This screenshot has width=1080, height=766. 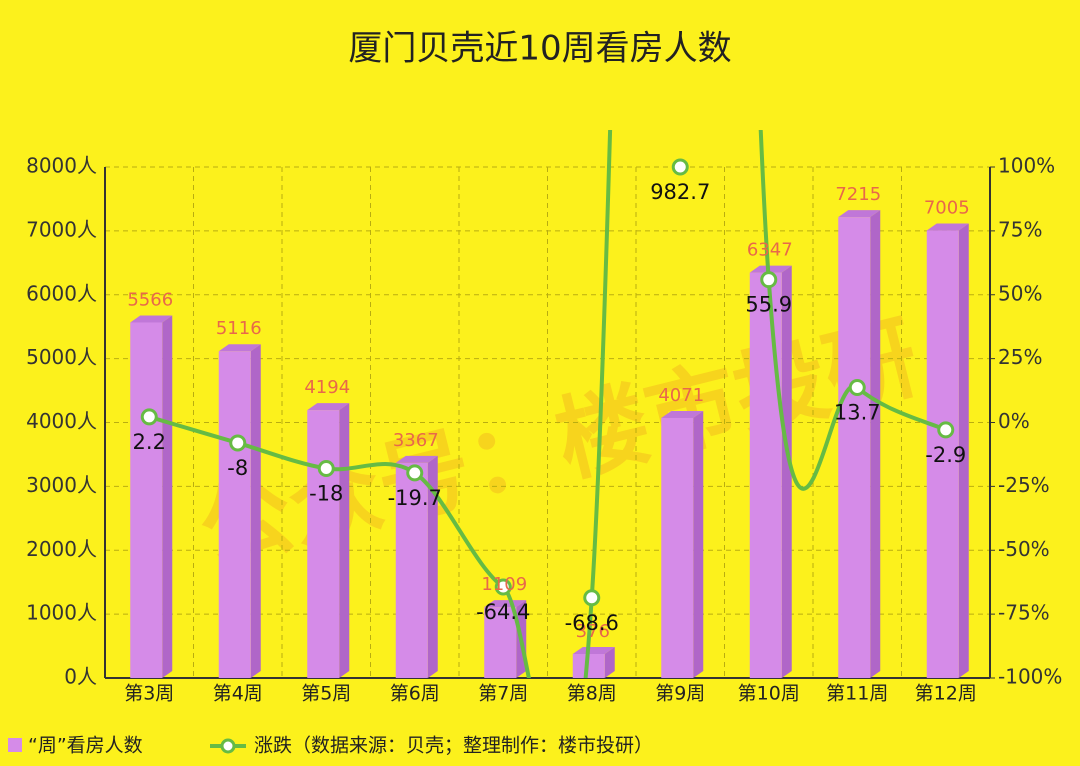 I want to click on y-tick-label: 6000人, so click(x=61, y=293).